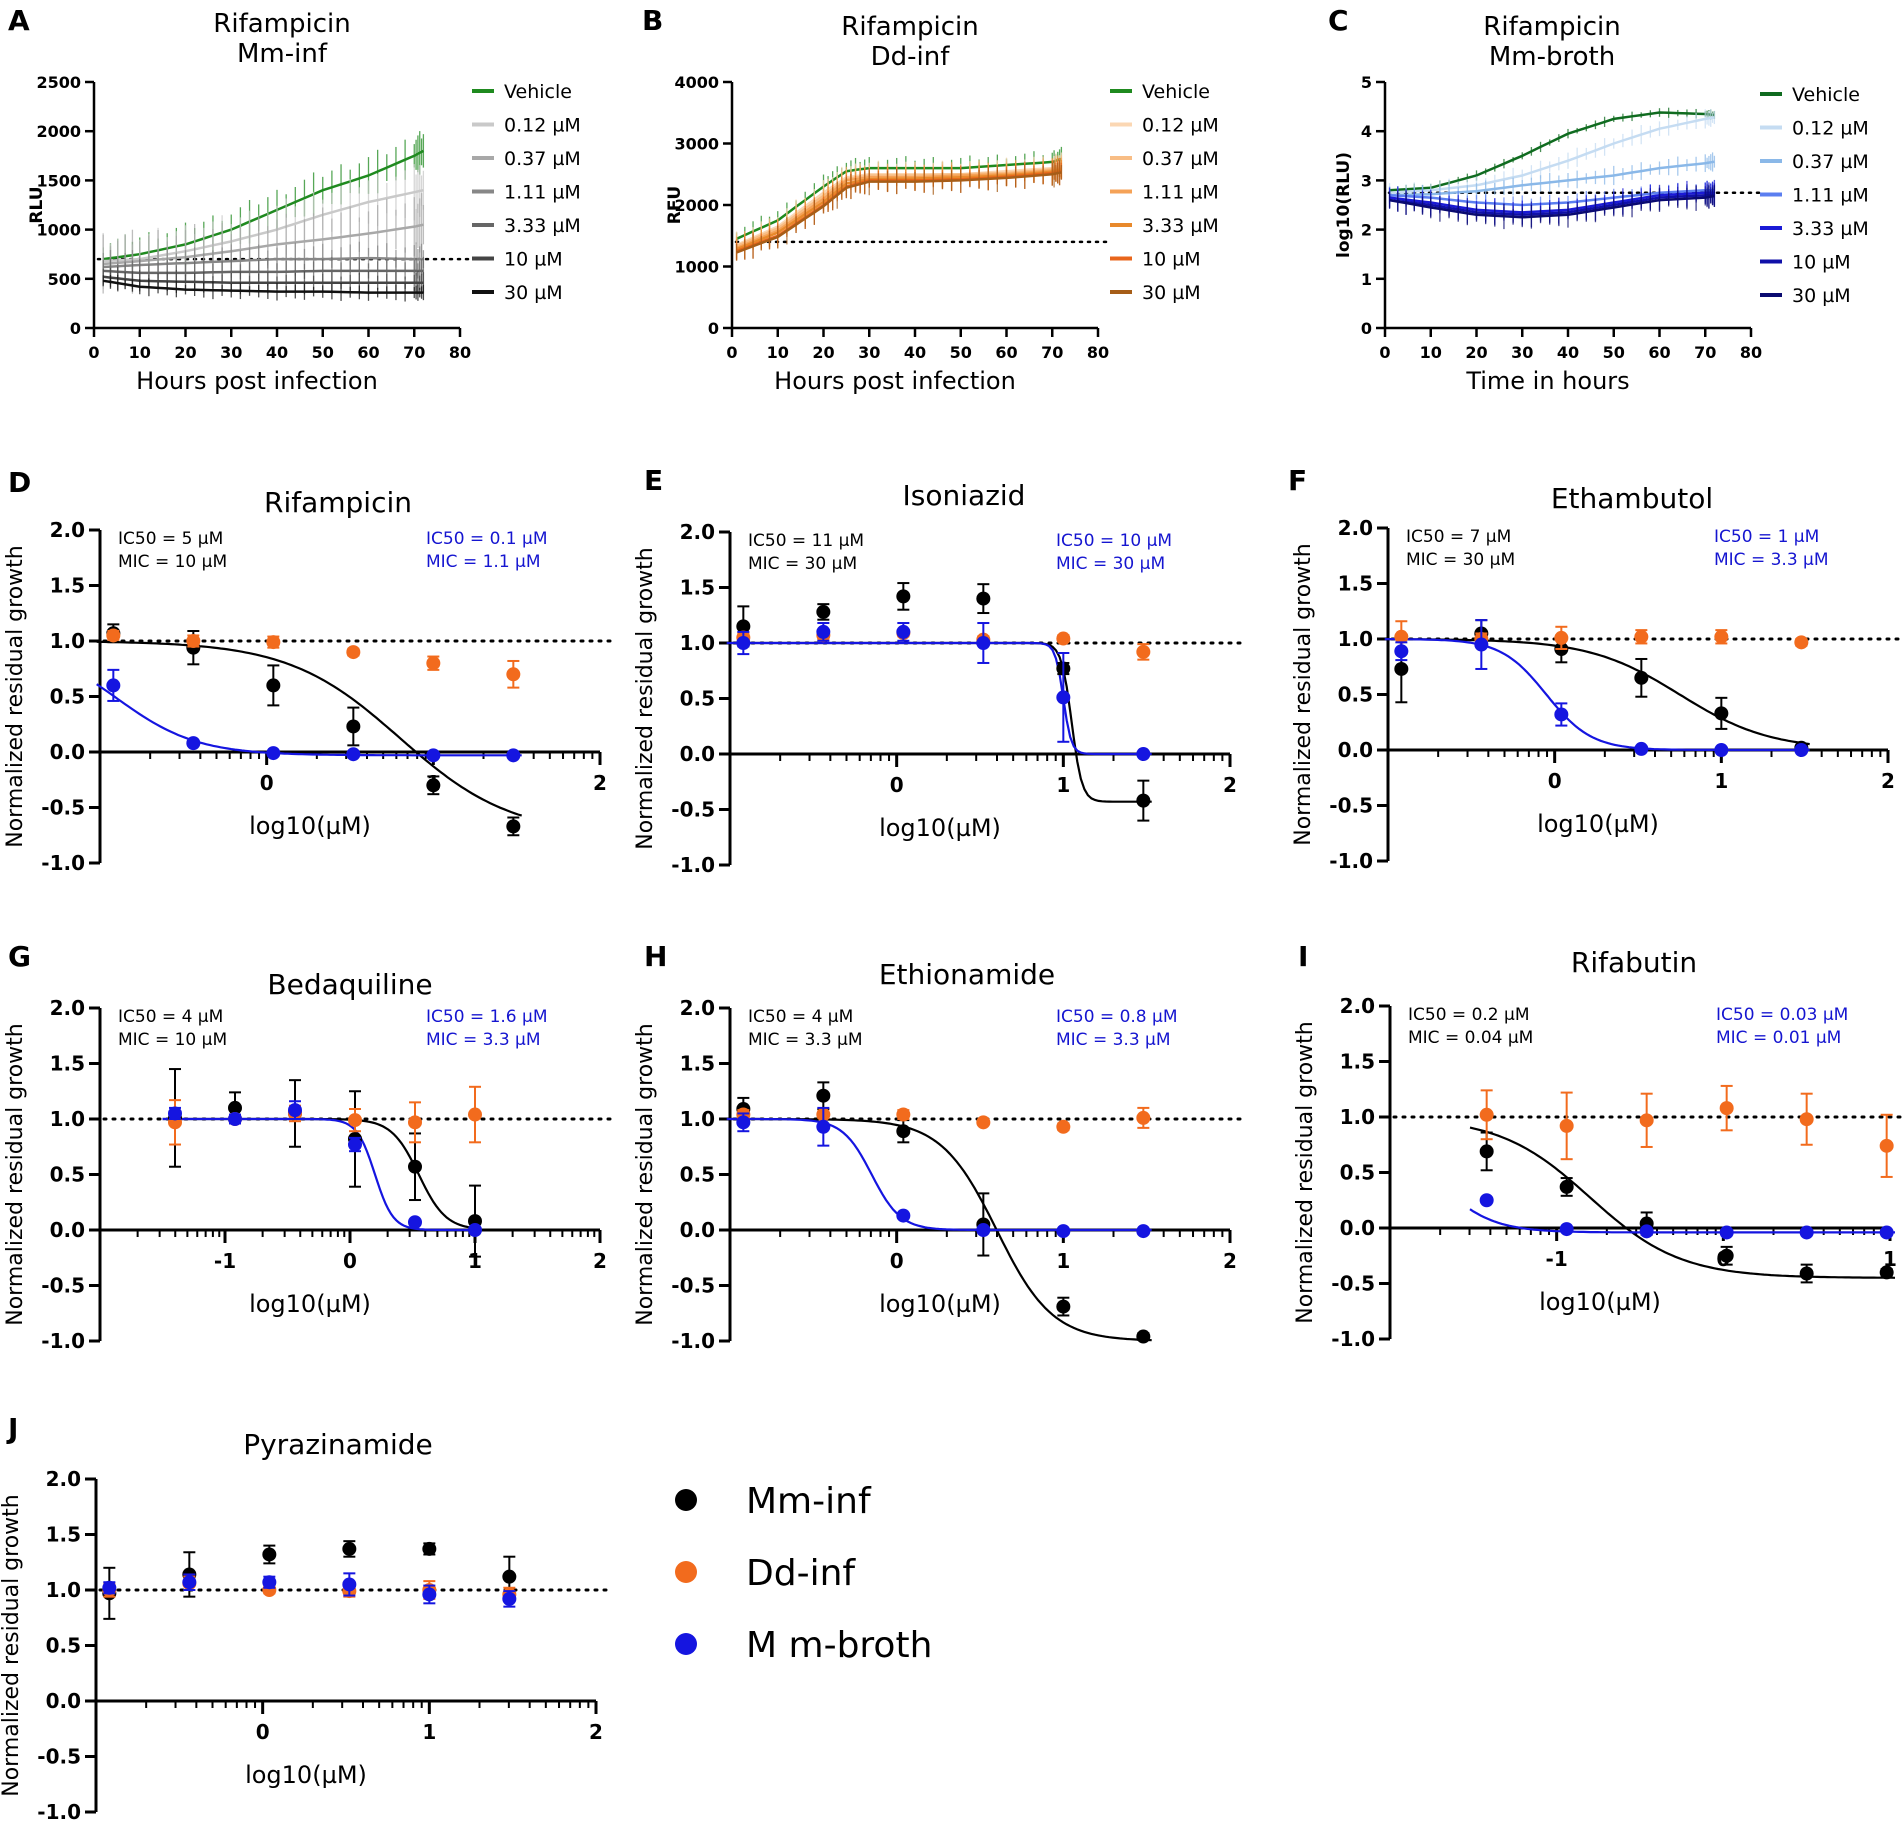  What do you see at coordinates (533, 260) in the screenshot?
I see `legend-label: 10 µM` at bounding box center [533, 260].